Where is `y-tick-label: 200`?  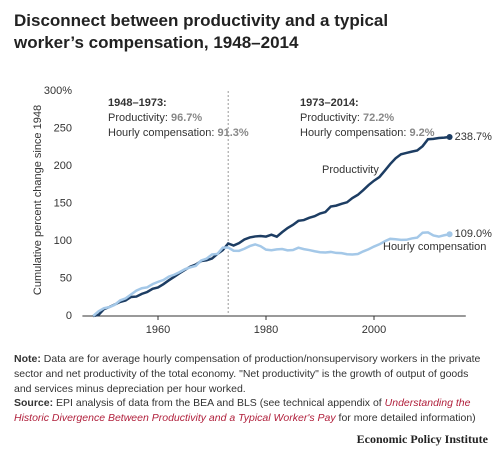
y-tick-label: 200 is located at coordinates (63, 166).